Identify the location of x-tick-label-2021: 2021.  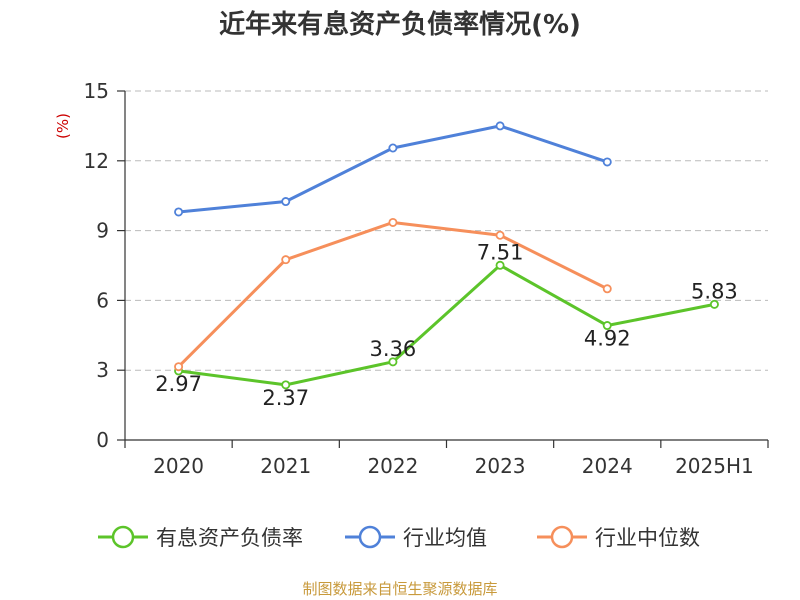
(285, 466).